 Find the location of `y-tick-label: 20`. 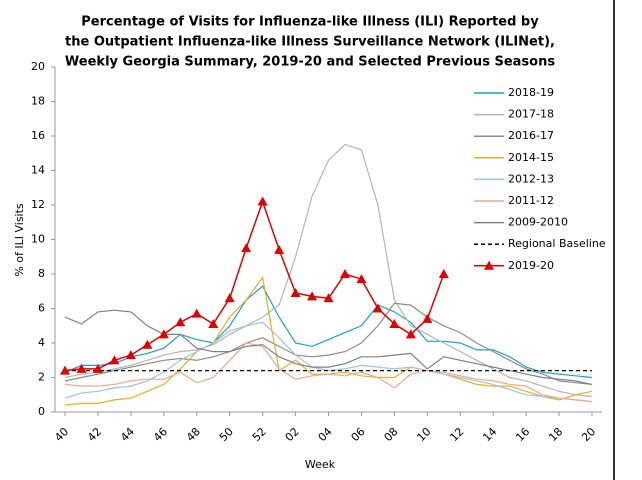

y-tick-label: 20 is located at coordinates (38, 66).